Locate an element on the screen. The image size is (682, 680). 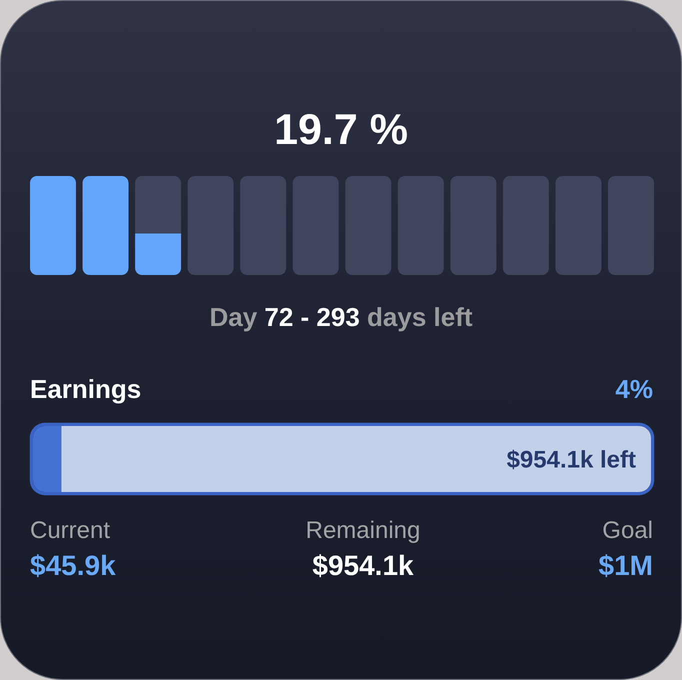
chart-title: 19.7 % is located at coordinates (341, 130).